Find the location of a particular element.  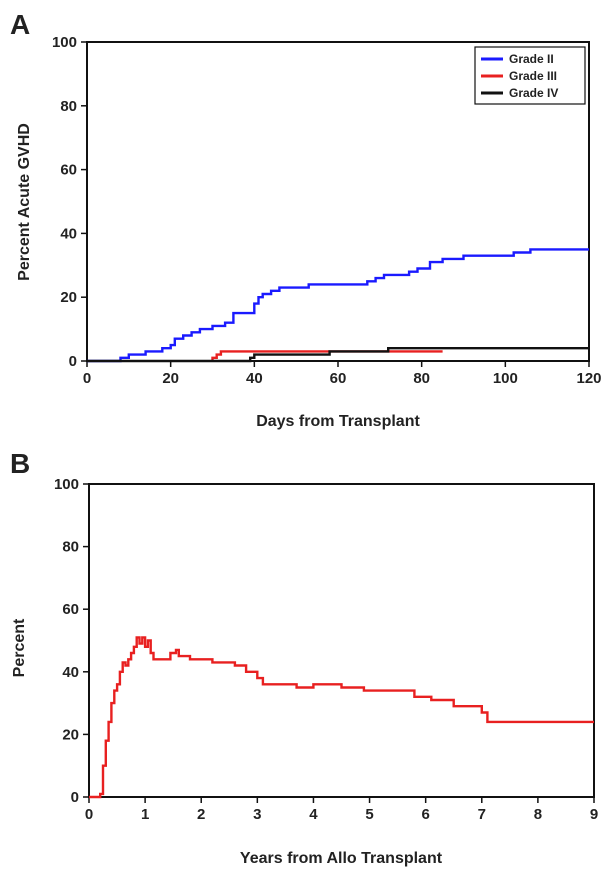

legend-label: Grade II is located at coordinates (531, 59).